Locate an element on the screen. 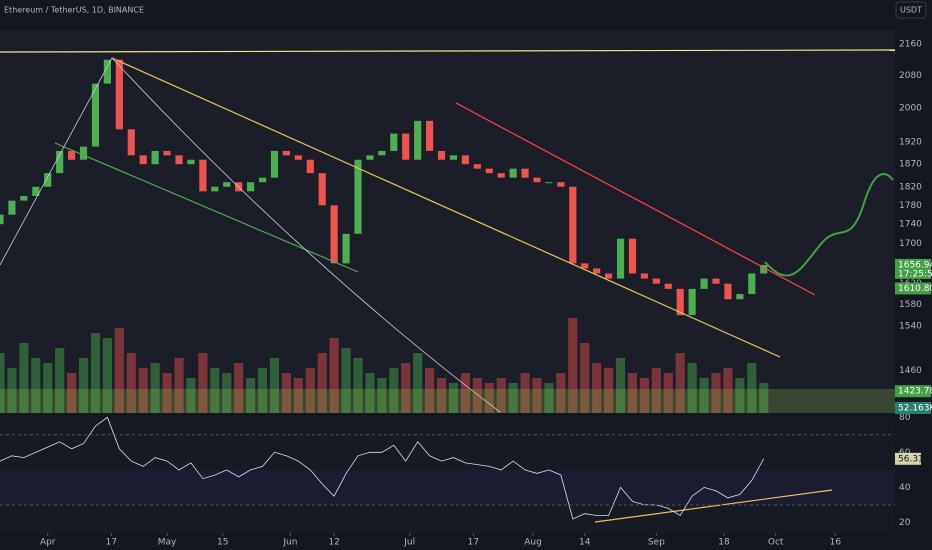 The width and height of the screenshot is (932, 550). price-tag-label: 1656.94 is located at coordinates (915, 265).